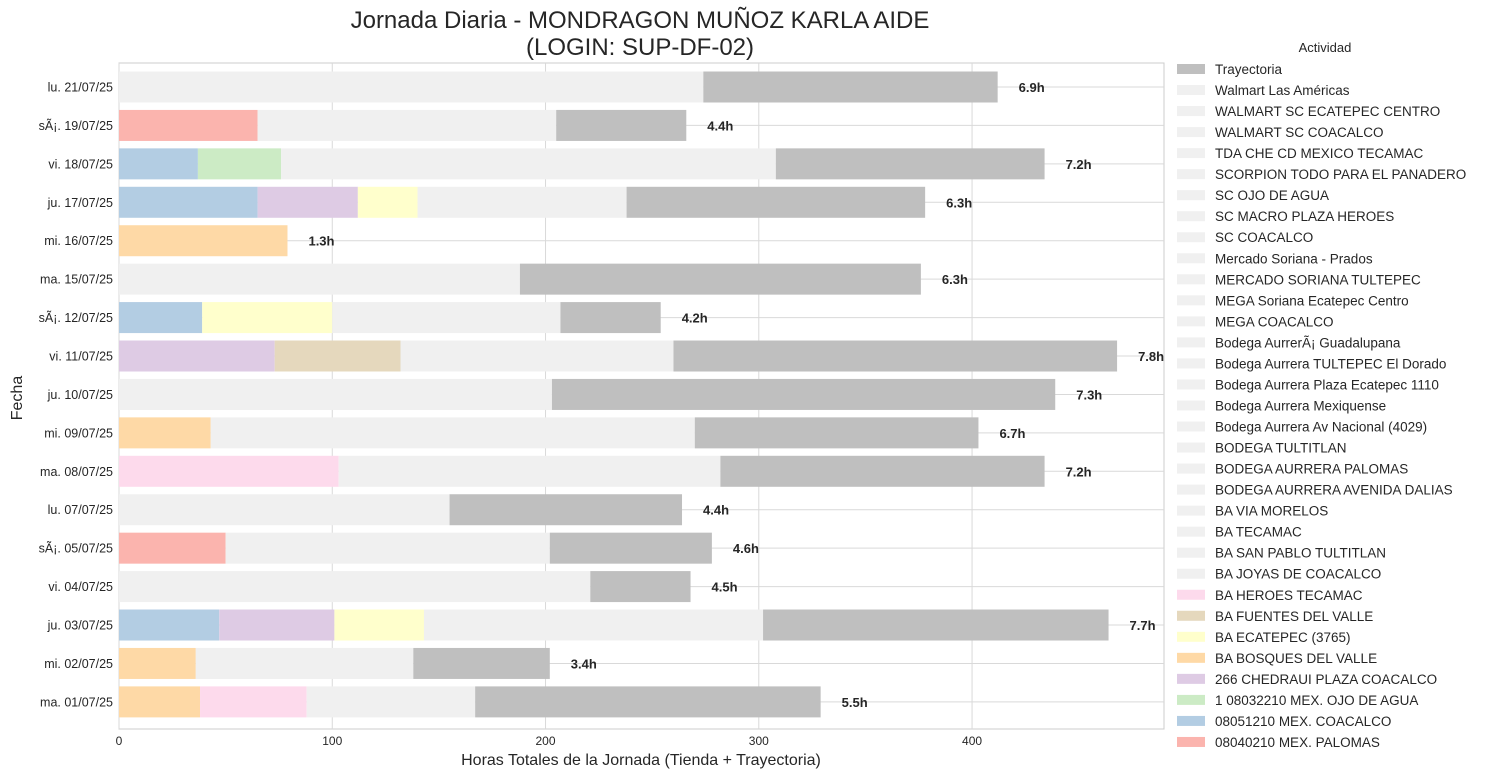  I want to click on y-tick-label: ju. 10/07/25, so click(80, 395).